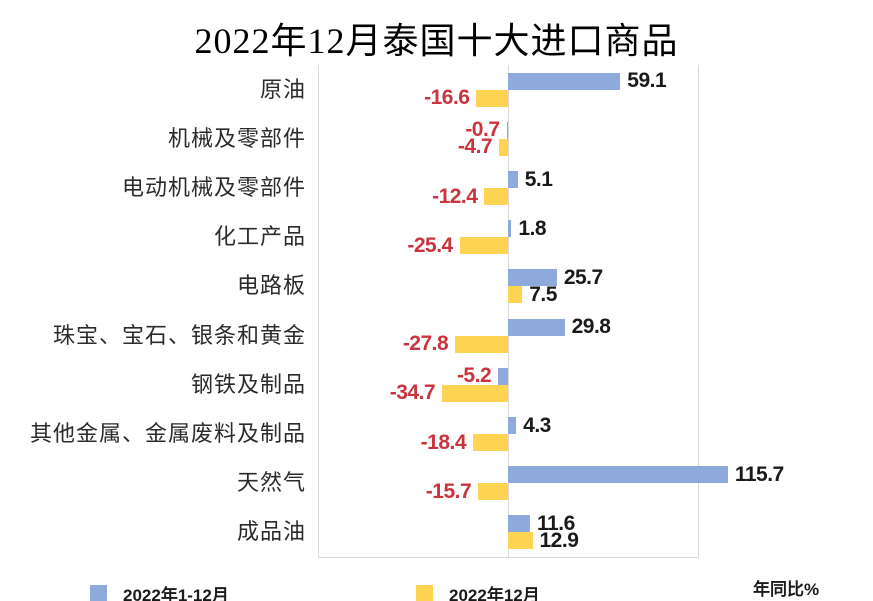 Image resolution: width=873 pixels, height=601 pixels. Describe the element at coordinates (474, 376) in the screenshot. I see `value-label: -5.2` at that location.